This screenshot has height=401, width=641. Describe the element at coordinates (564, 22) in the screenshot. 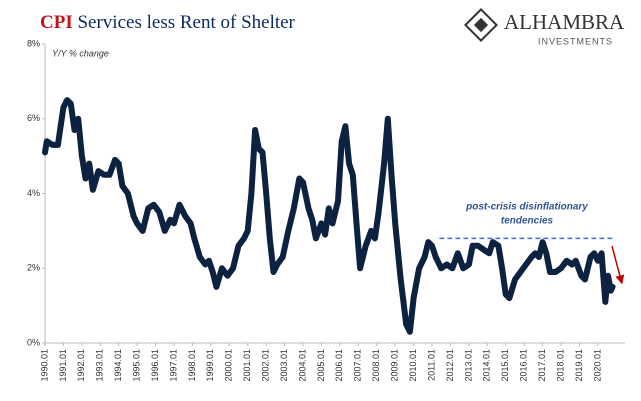

I see `logo-name: ALHAMBRA` at that location.